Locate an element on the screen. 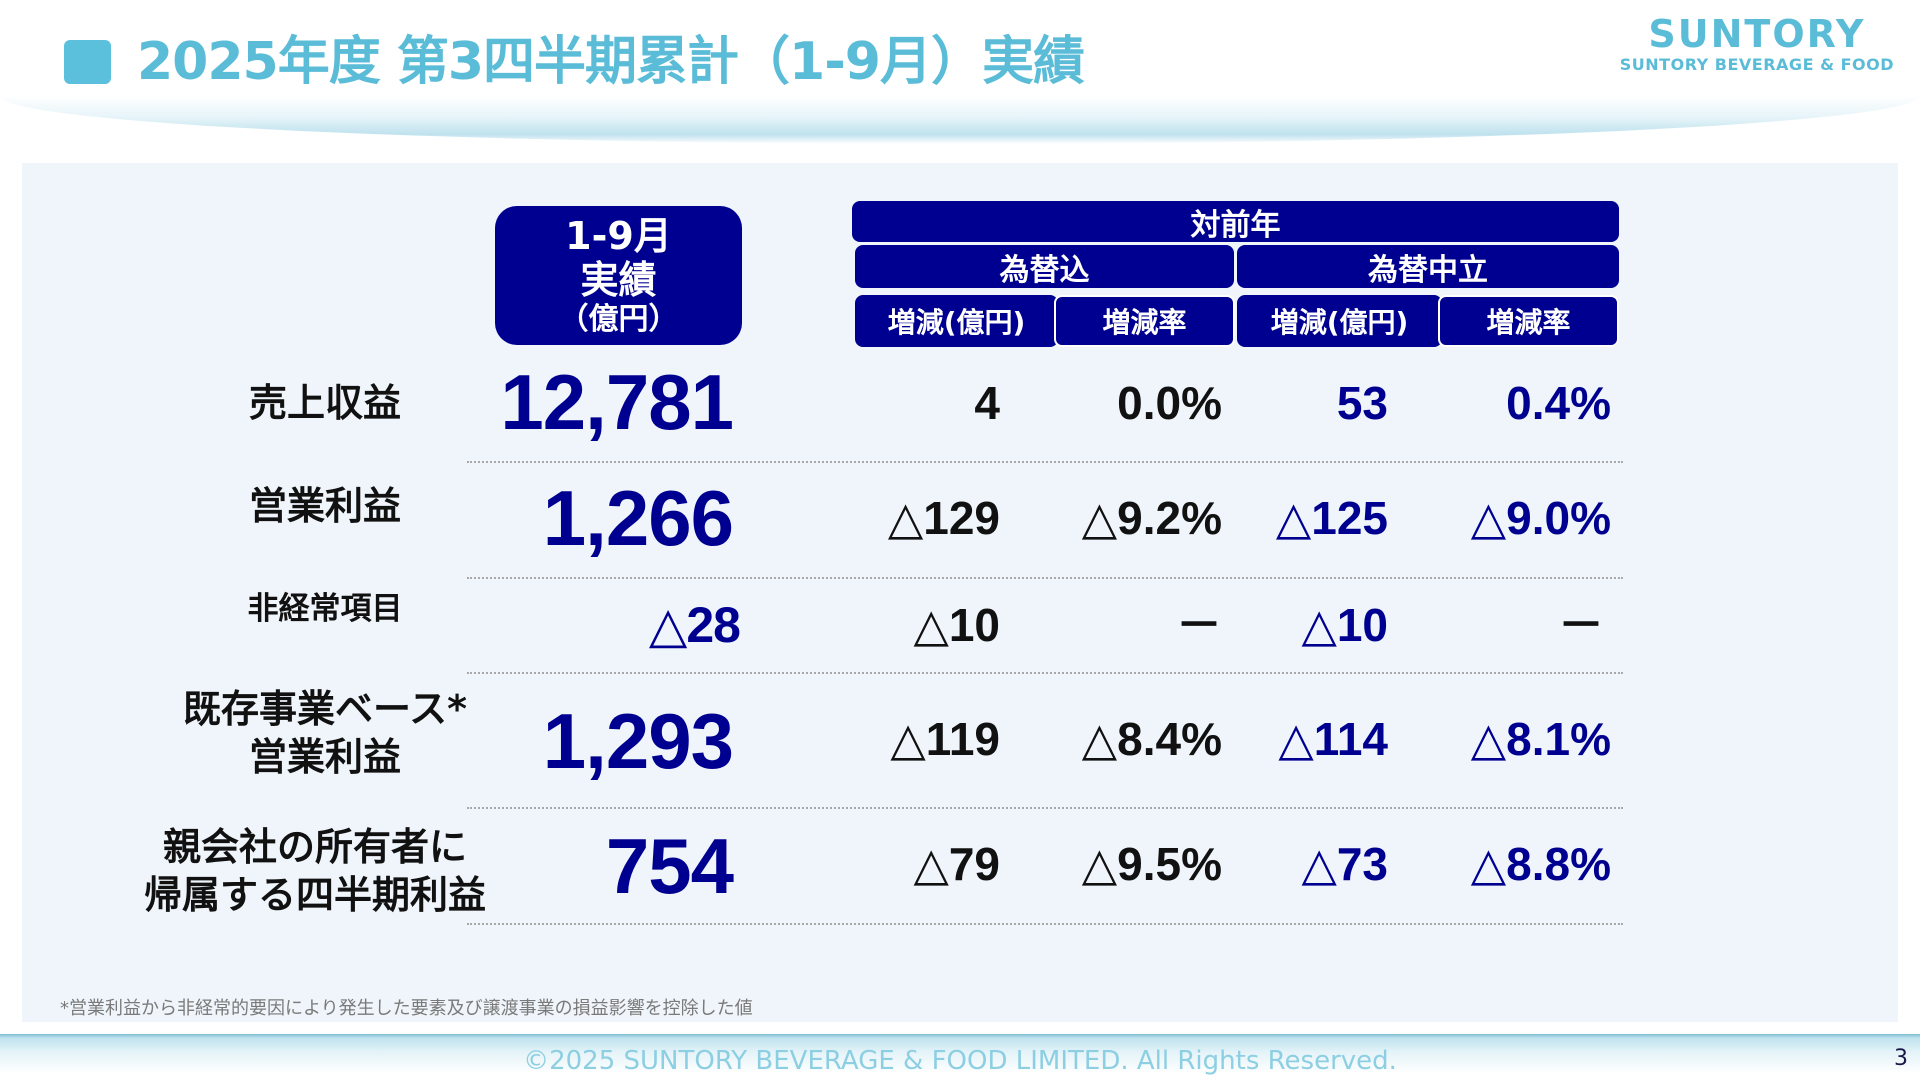 The height and width of the screenshot is (1080, 1920). row-label-operating-income: 営業利益 is located at coordinates (324, 506).